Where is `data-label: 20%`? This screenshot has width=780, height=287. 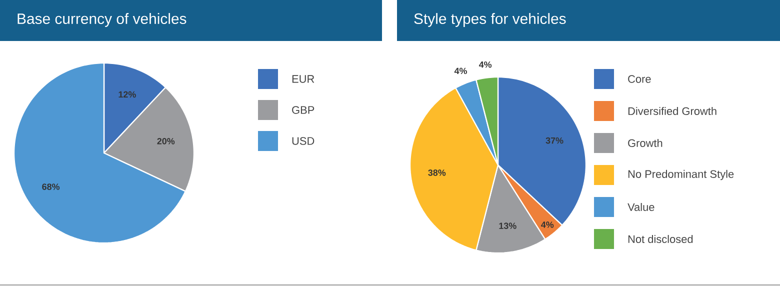
data-label: 20% is located at coordinates (166, 141).